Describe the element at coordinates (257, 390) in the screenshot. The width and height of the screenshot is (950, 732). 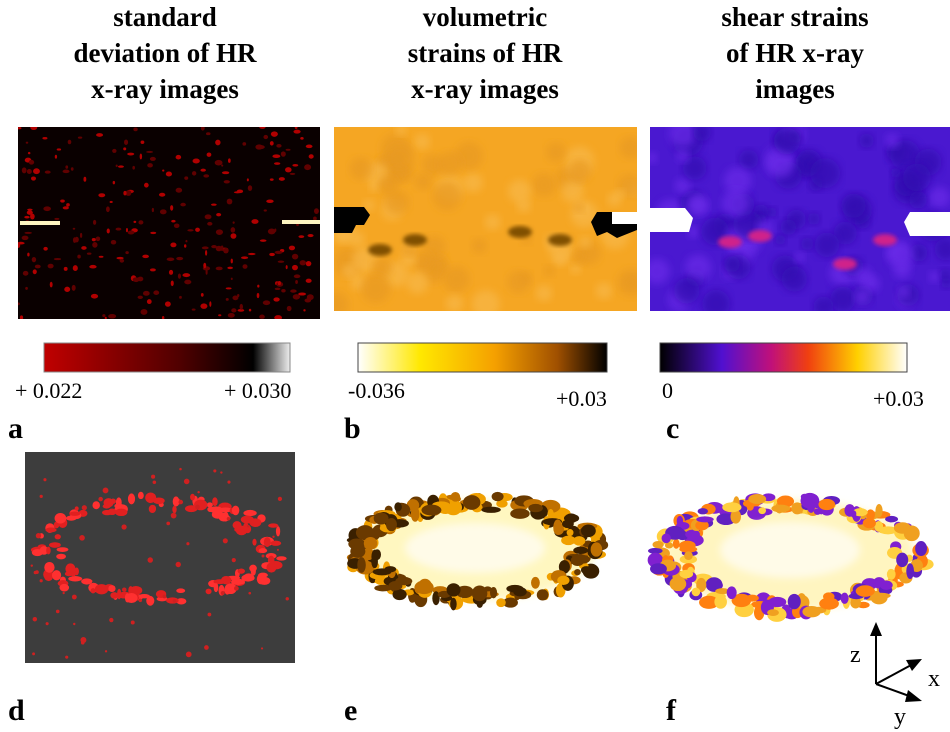
I see `colorbar-max: + 0.030` at that location.